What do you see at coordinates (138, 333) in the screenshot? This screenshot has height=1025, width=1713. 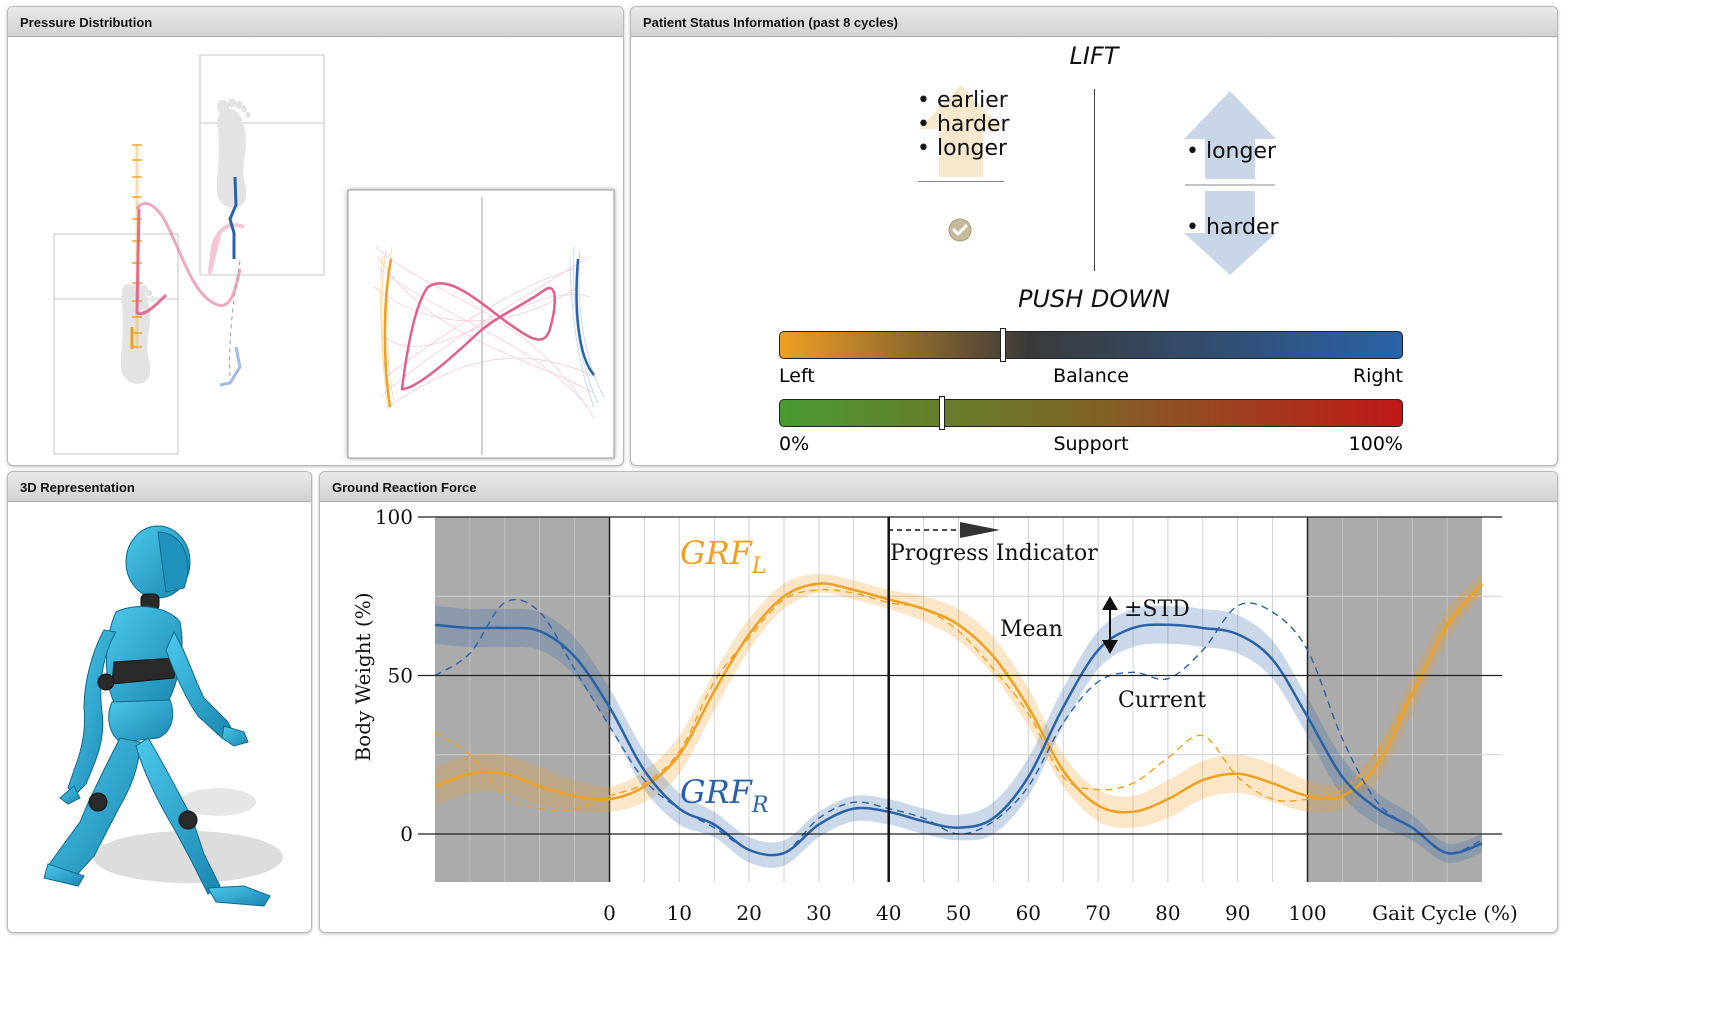 I see `left-footprint-icon` at bounding box center [138, 333].